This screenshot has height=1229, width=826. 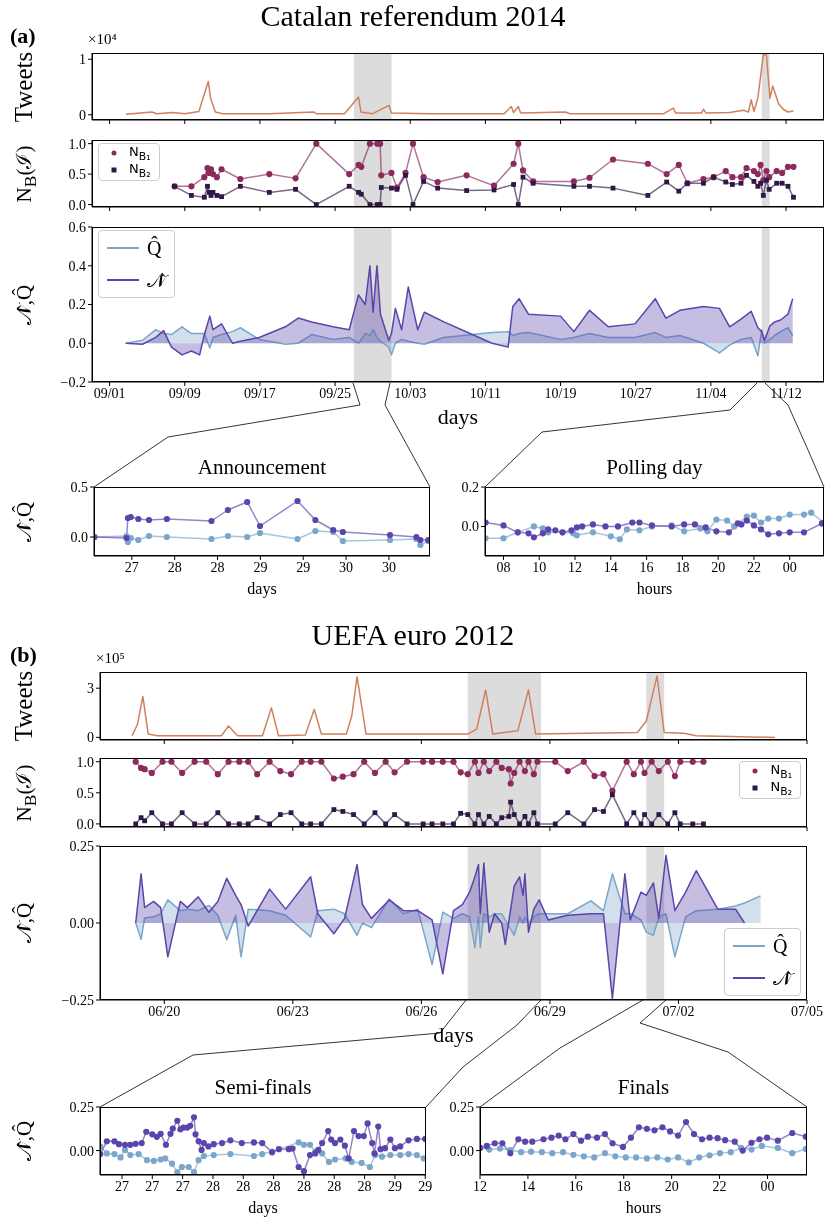 What do you see at coordinates (539, 567) in the screenshot?
I see `x-tick-label: 10` at bounding box center [539, 567].